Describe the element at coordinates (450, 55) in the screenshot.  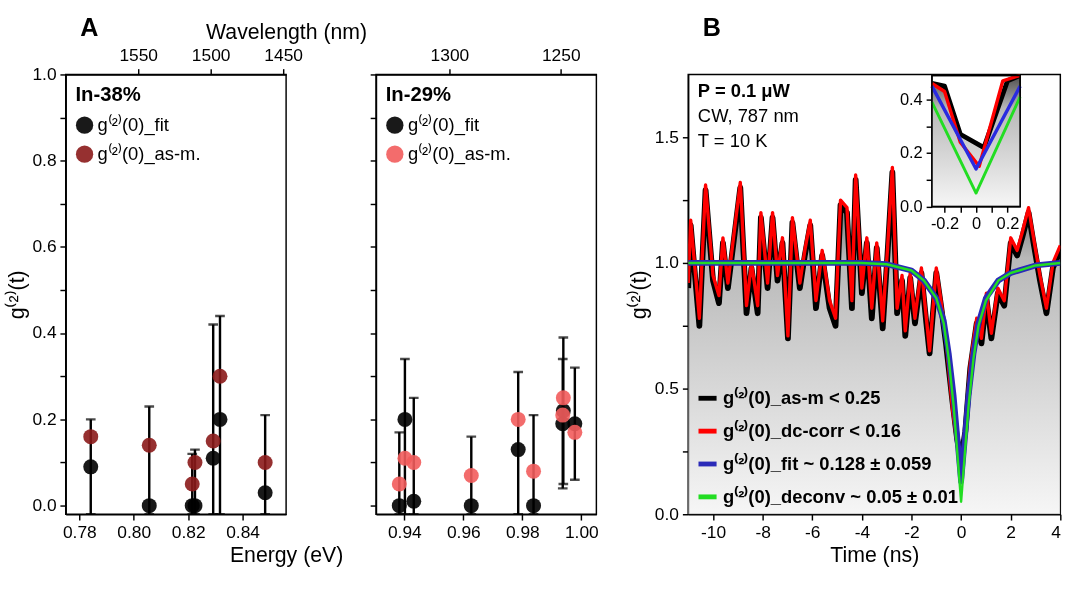
I see `x2-tick-label: 1300` at that location.